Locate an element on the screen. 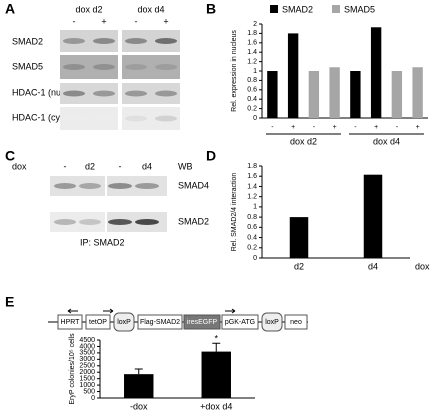  x-tick-label: d2 is located at coordinates (299, 266).